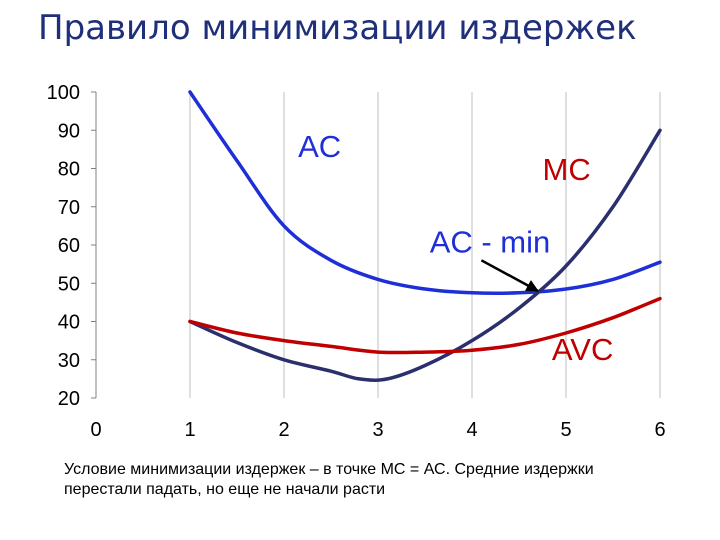  I want to click on y-tick-label: 40, so click(69, 323).